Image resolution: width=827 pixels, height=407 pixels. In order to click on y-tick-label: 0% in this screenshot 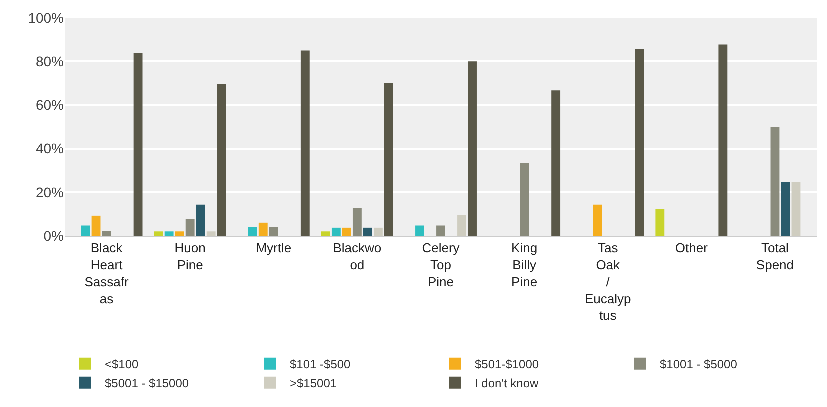, I will do `click(54, 236)`.